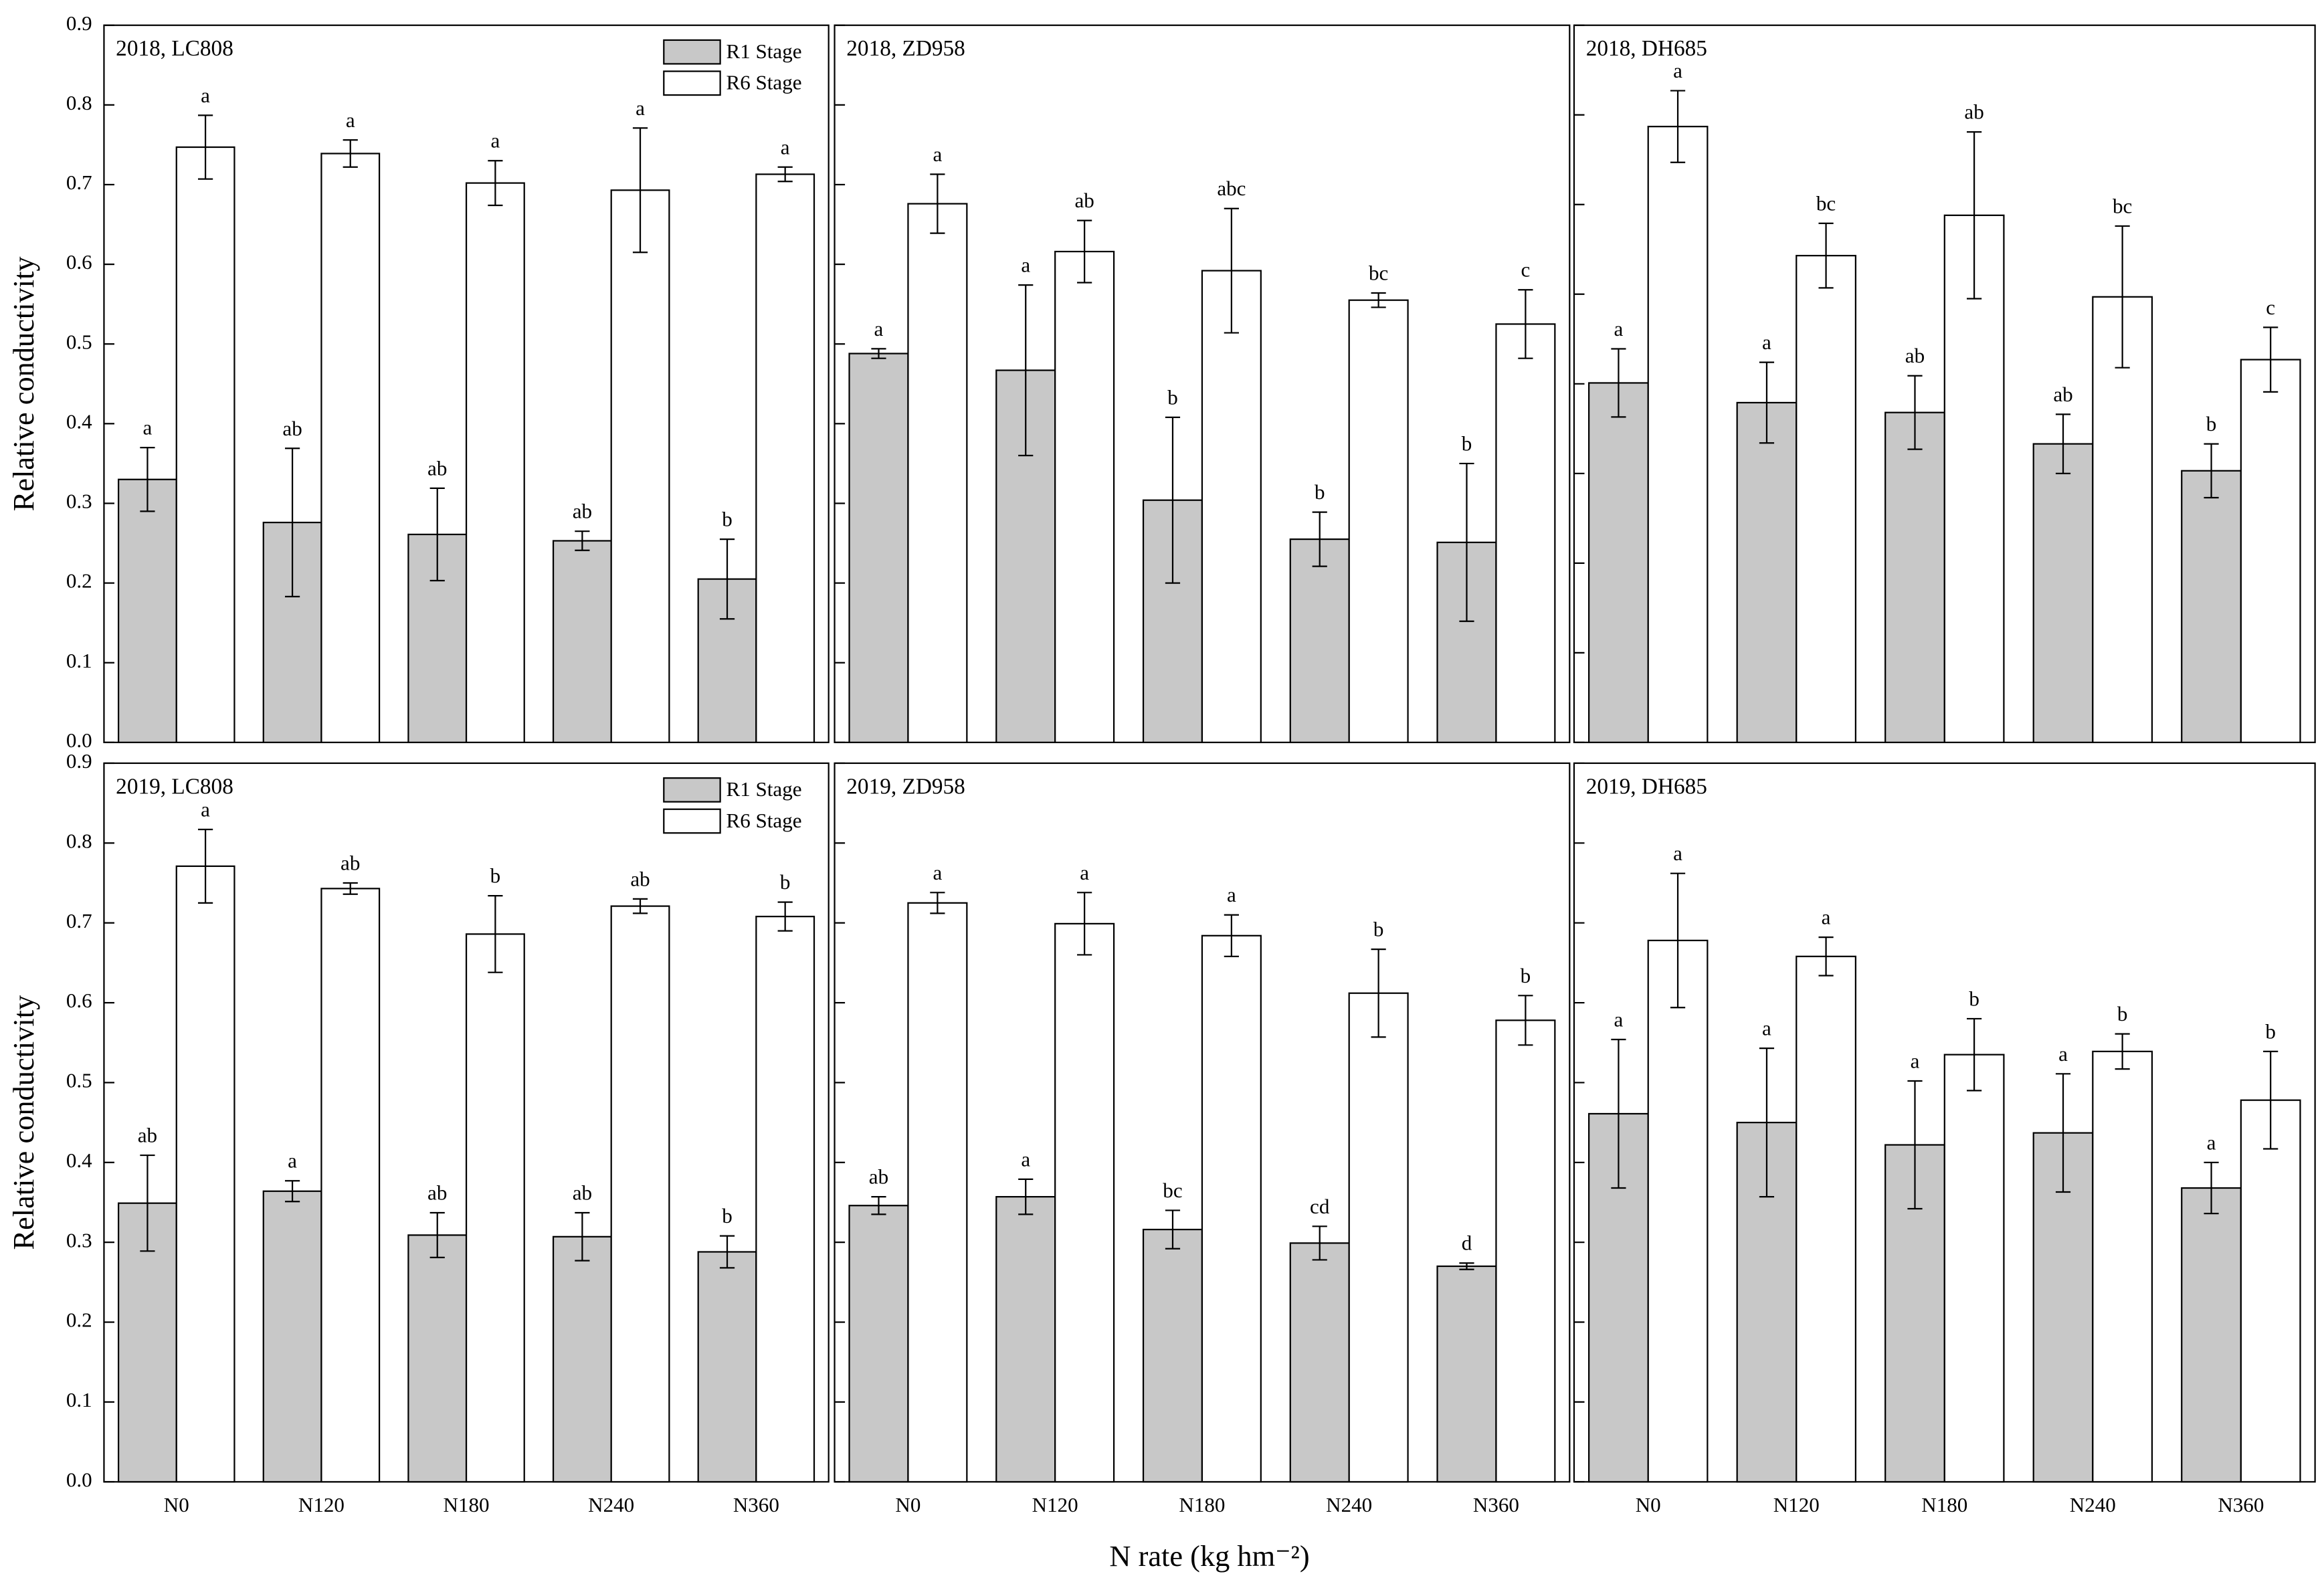  I want to click on legend-swatch, so click(692, 790).